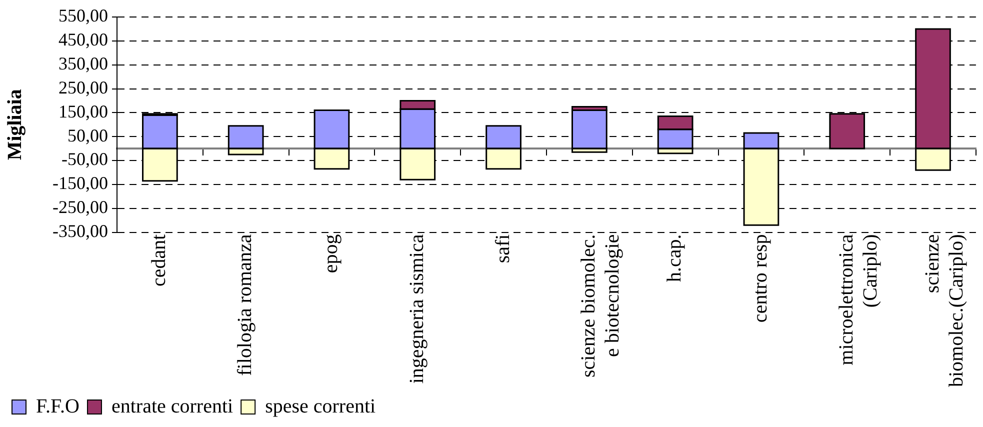 The height and width of the screenshot is (427, 983). I want to click on y-tick-label: -150,00, so click(80, 183).